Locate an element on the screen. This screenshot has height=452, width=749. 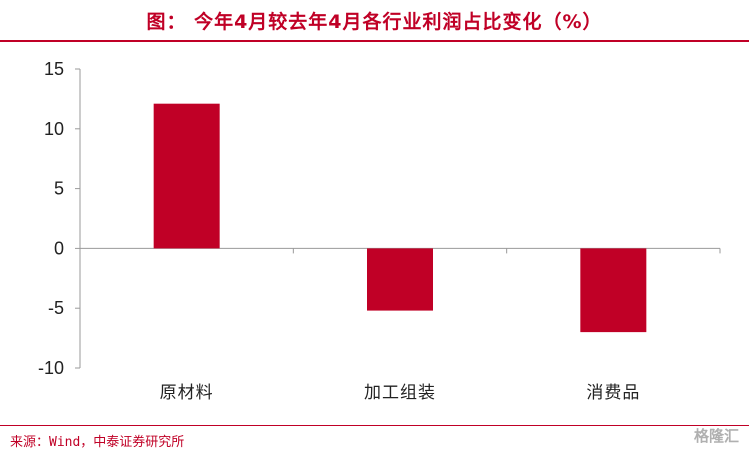
y-tick-label: 5 is located at coordinates (59, 189).